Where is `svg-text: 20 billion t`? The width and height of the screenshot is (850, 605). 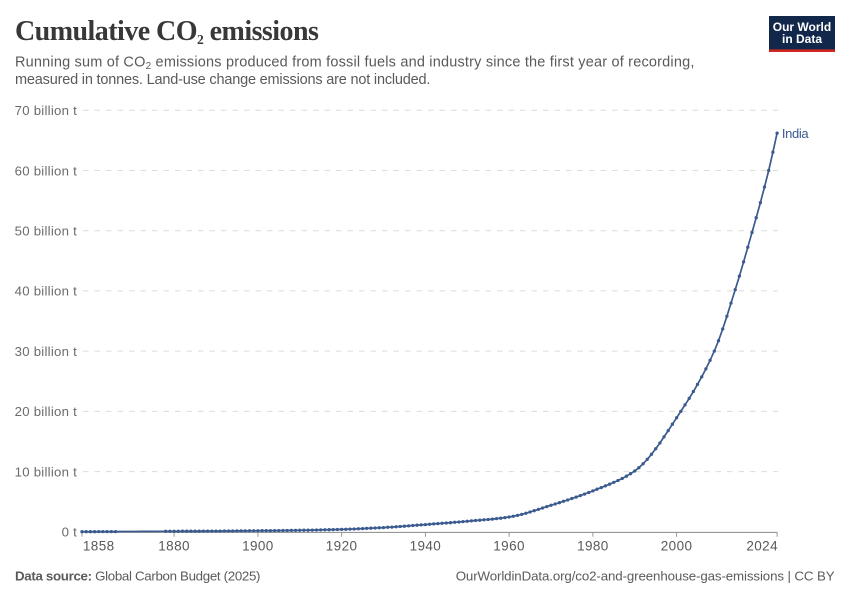
svg-text: 20 billion t is located at coordinates (46, 411).